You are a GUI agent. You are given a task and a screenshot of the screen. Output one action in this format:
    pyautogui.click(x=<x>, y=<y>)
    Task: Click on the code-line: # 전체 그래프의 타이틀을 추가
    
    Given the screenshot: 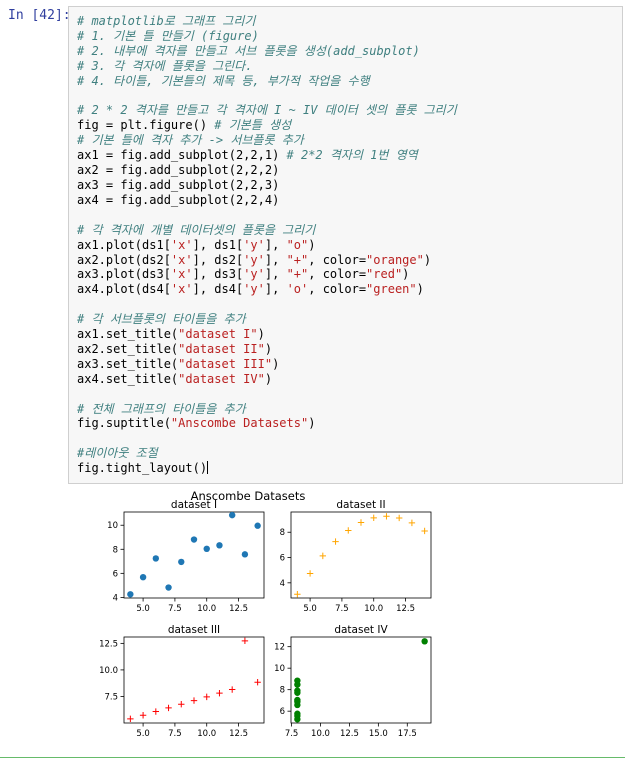 What is the action you would take?
    pyautogui.click(x=161, y=409)
    